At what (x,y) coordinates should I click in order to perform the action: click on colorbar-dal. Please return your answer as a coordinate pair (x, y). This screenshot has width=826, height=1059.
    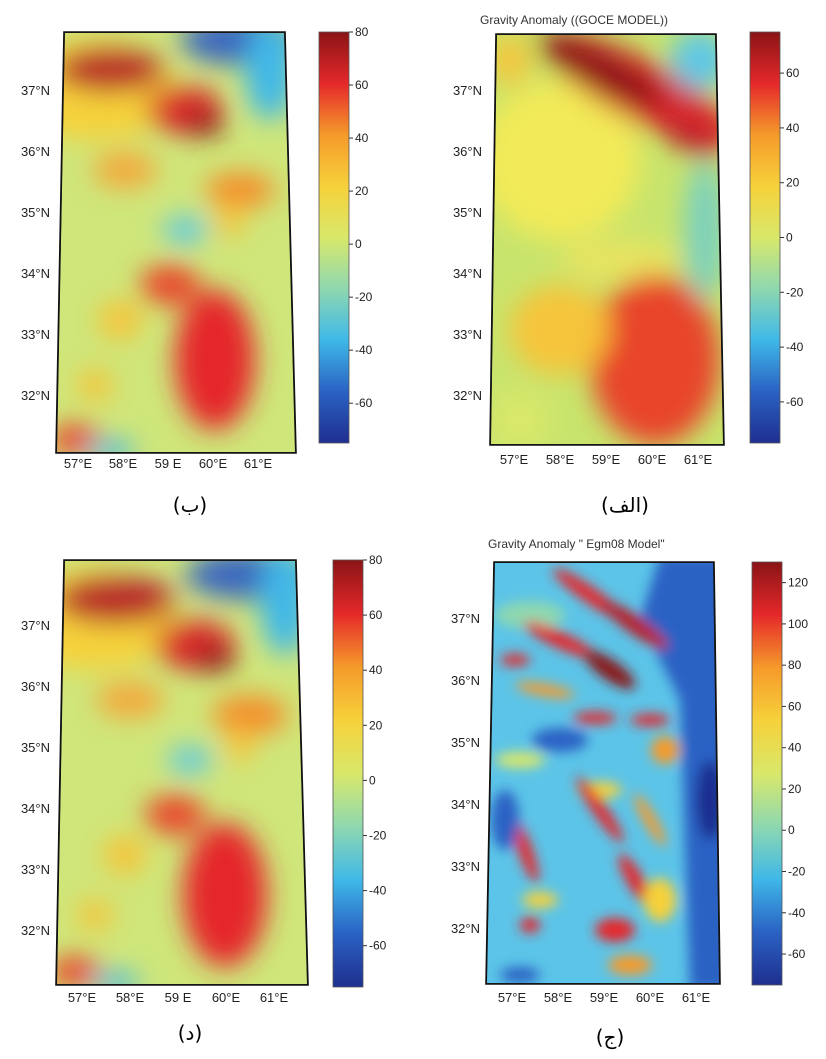
    Looking at the image, I should click on (348, 773).